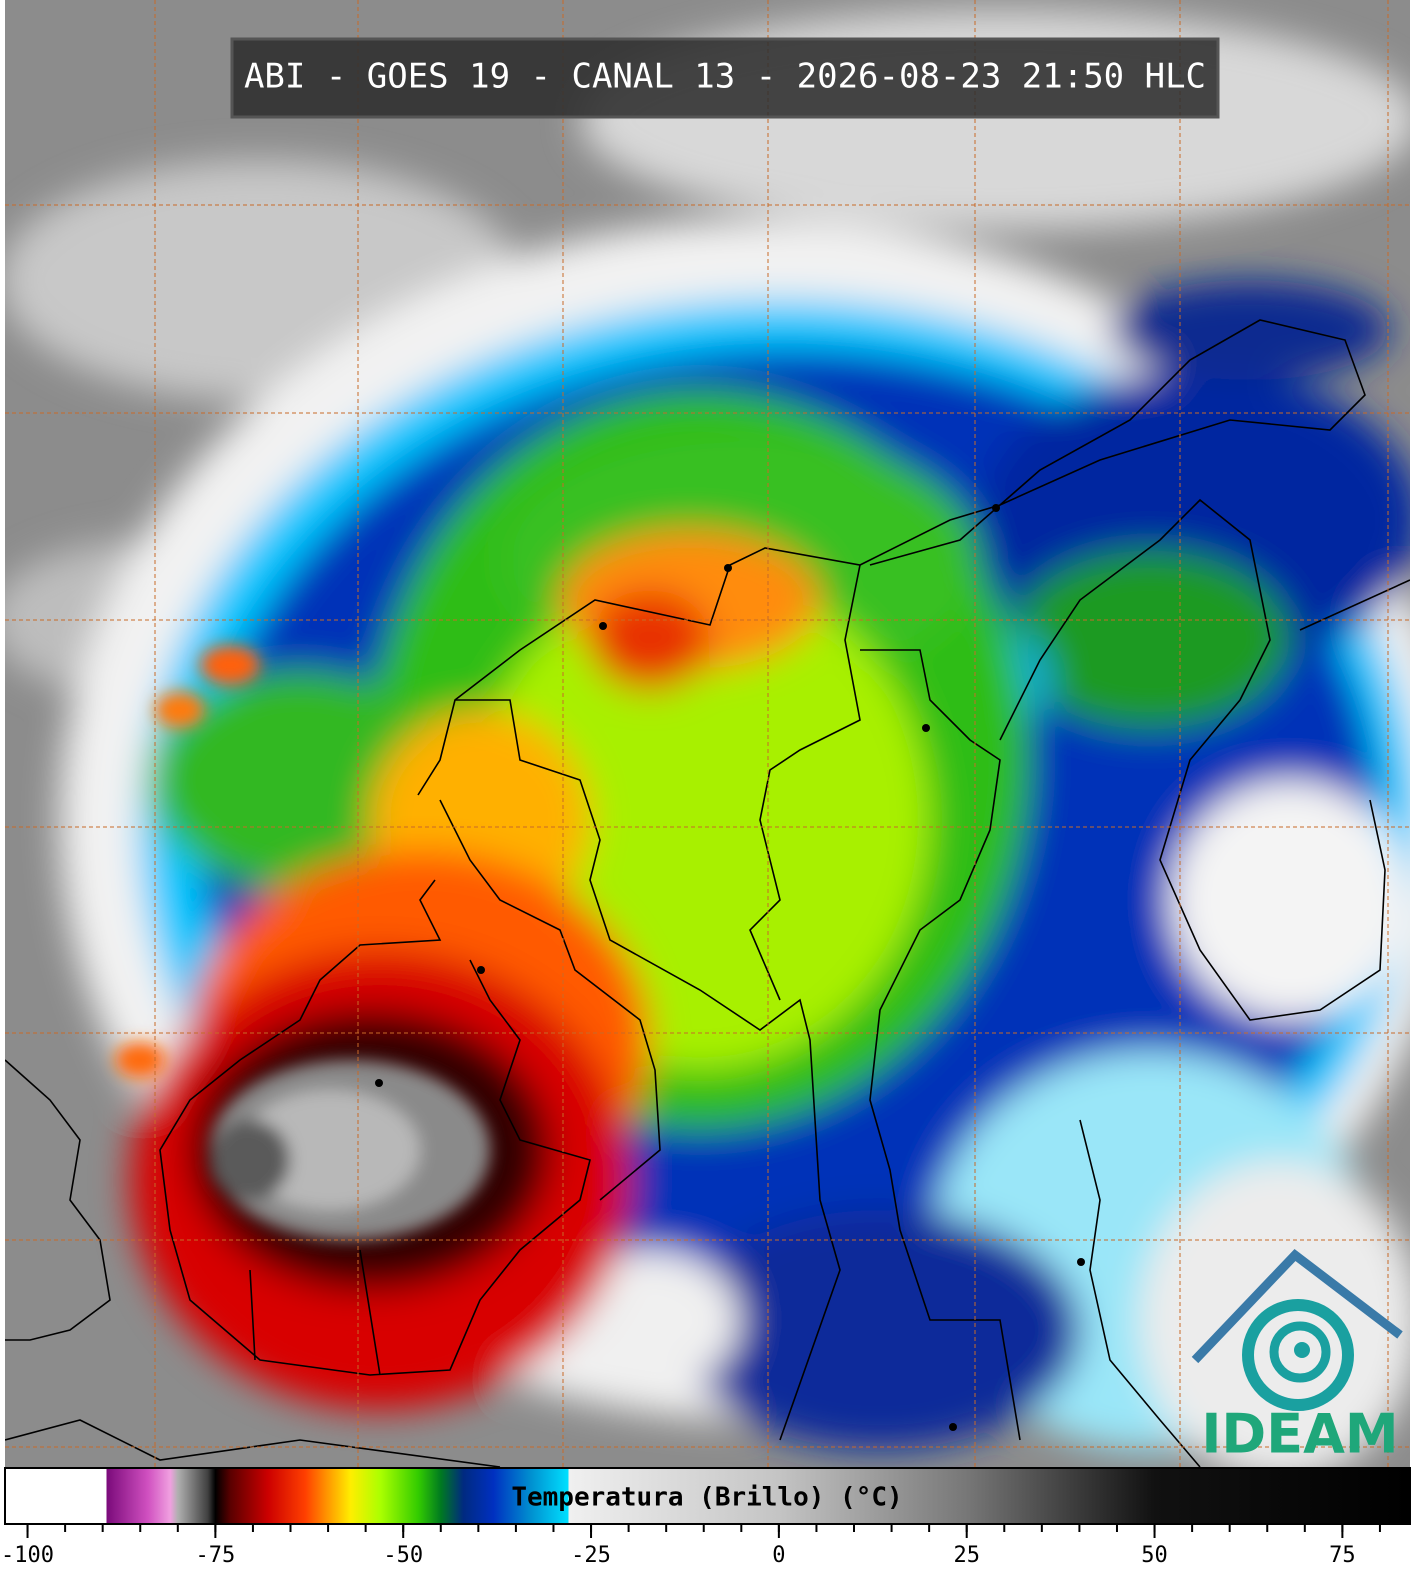  I want to click on tick-label: 25, so click(966, 1555).